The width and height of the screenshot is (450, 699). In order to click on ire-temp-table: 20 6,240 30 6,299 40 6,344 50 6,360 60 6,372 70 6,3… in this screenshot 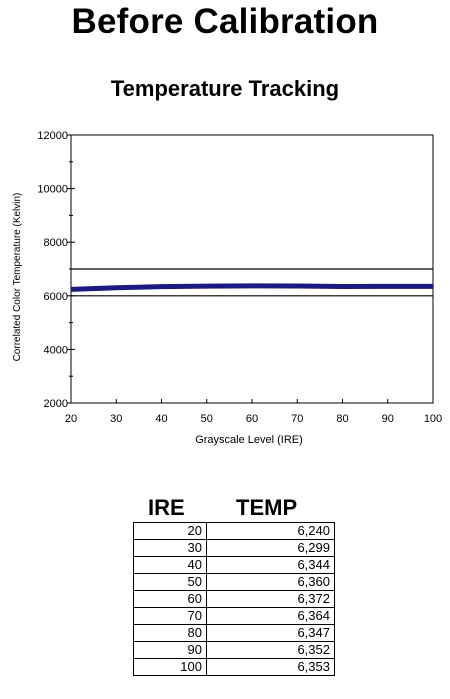, I will do `click(234, 599)`.